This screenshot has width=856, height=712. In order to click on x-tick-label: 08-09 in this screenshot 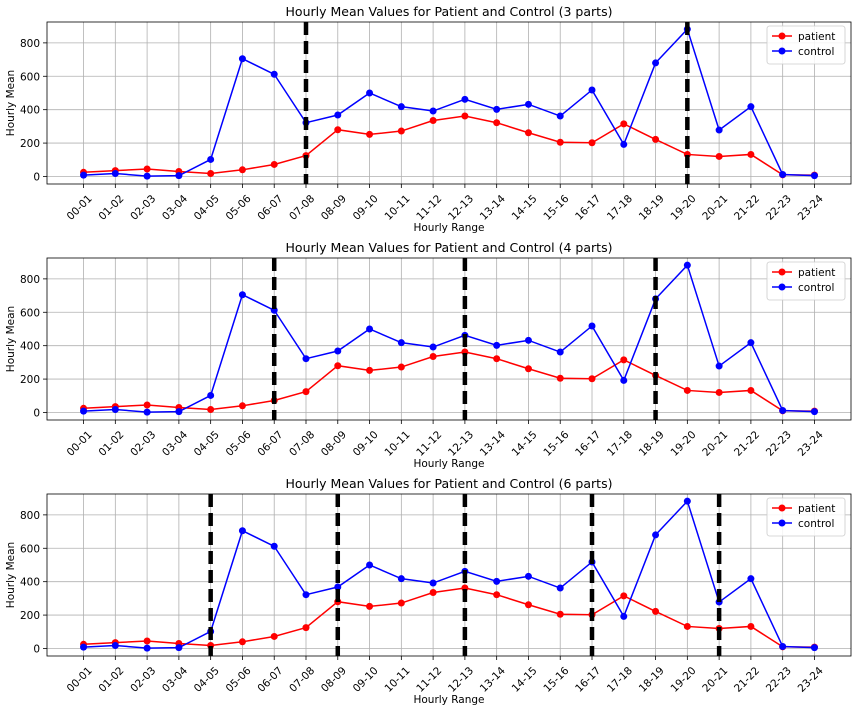, I will do `click(334, 444)`.